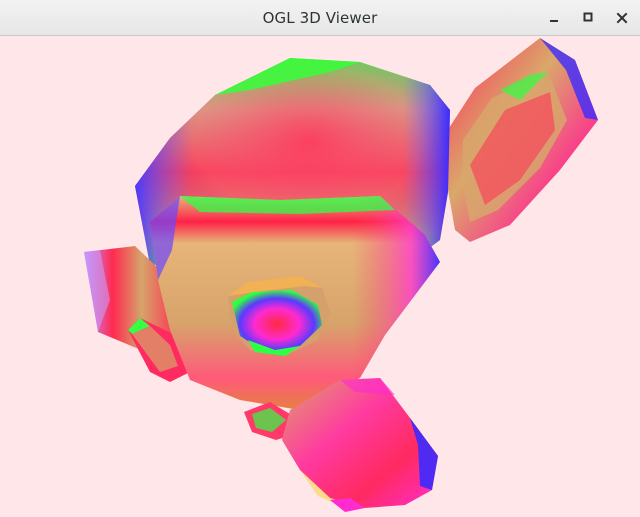 Image resolution: width=640 pixels, height=517 pixels. I want to click on window-title: OGL 3D Viewer, so click(320, 18).